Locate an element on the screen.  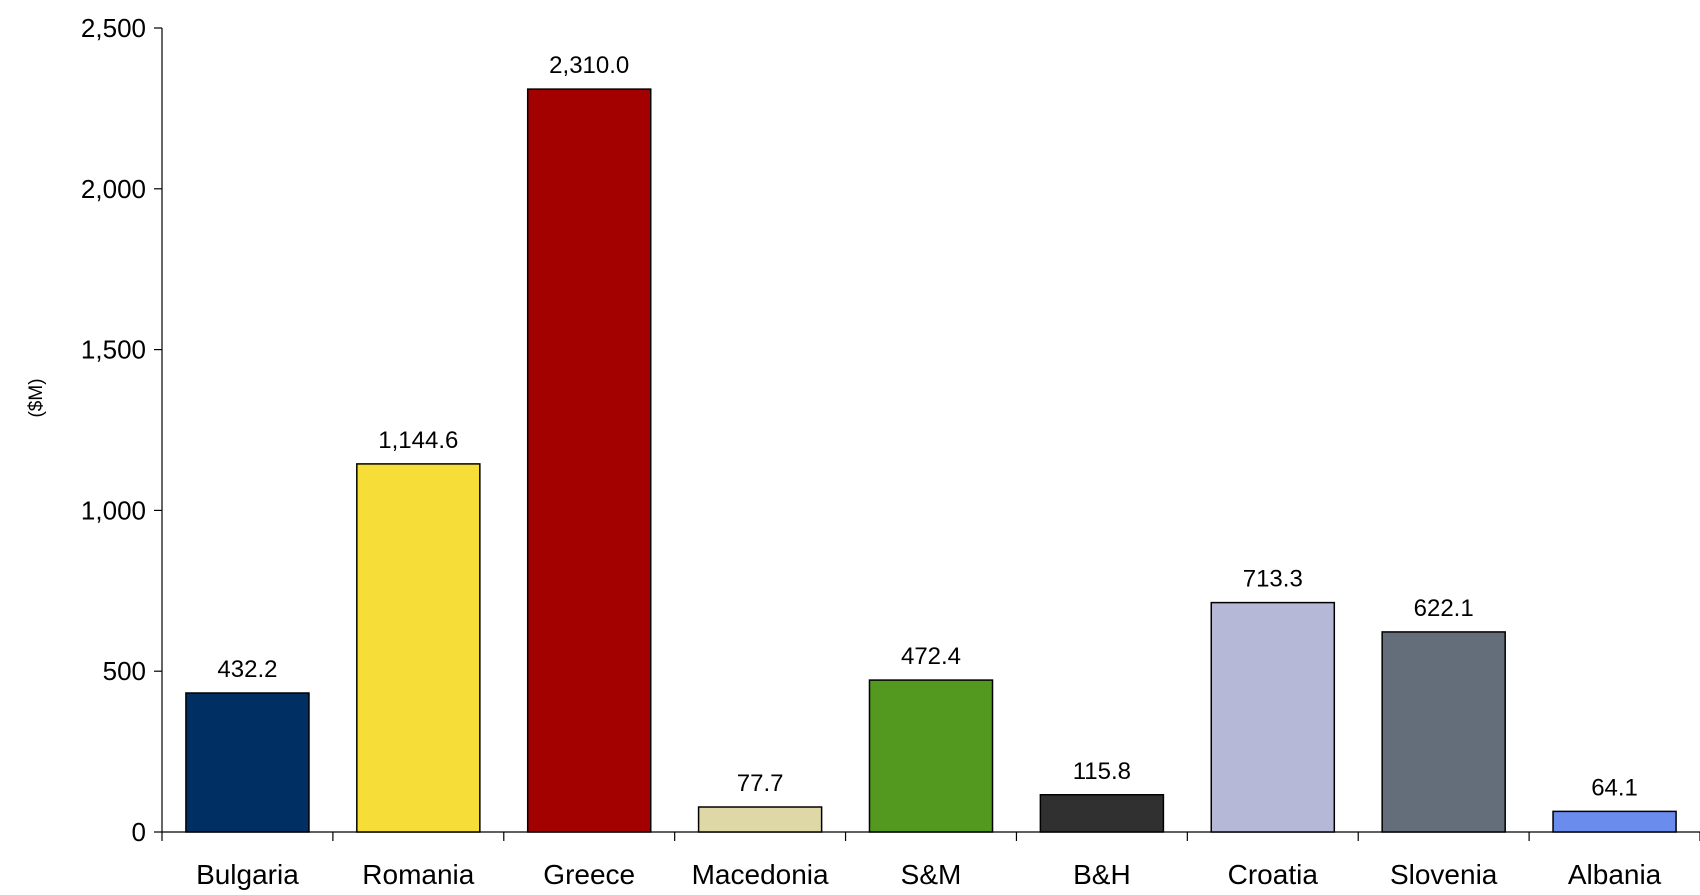
y-tick-label: 2,500 is located at coordinates (113, 28).